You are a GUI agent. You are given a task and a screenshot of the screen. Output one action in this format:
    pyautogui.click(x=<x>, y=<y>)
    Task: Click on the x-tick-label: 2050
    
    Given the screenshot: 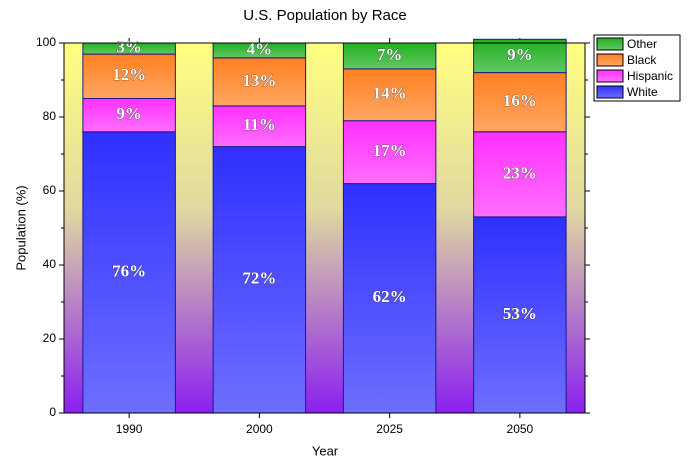 What is the action you would take?
    pyautogui.click(x=520, y=429)
    